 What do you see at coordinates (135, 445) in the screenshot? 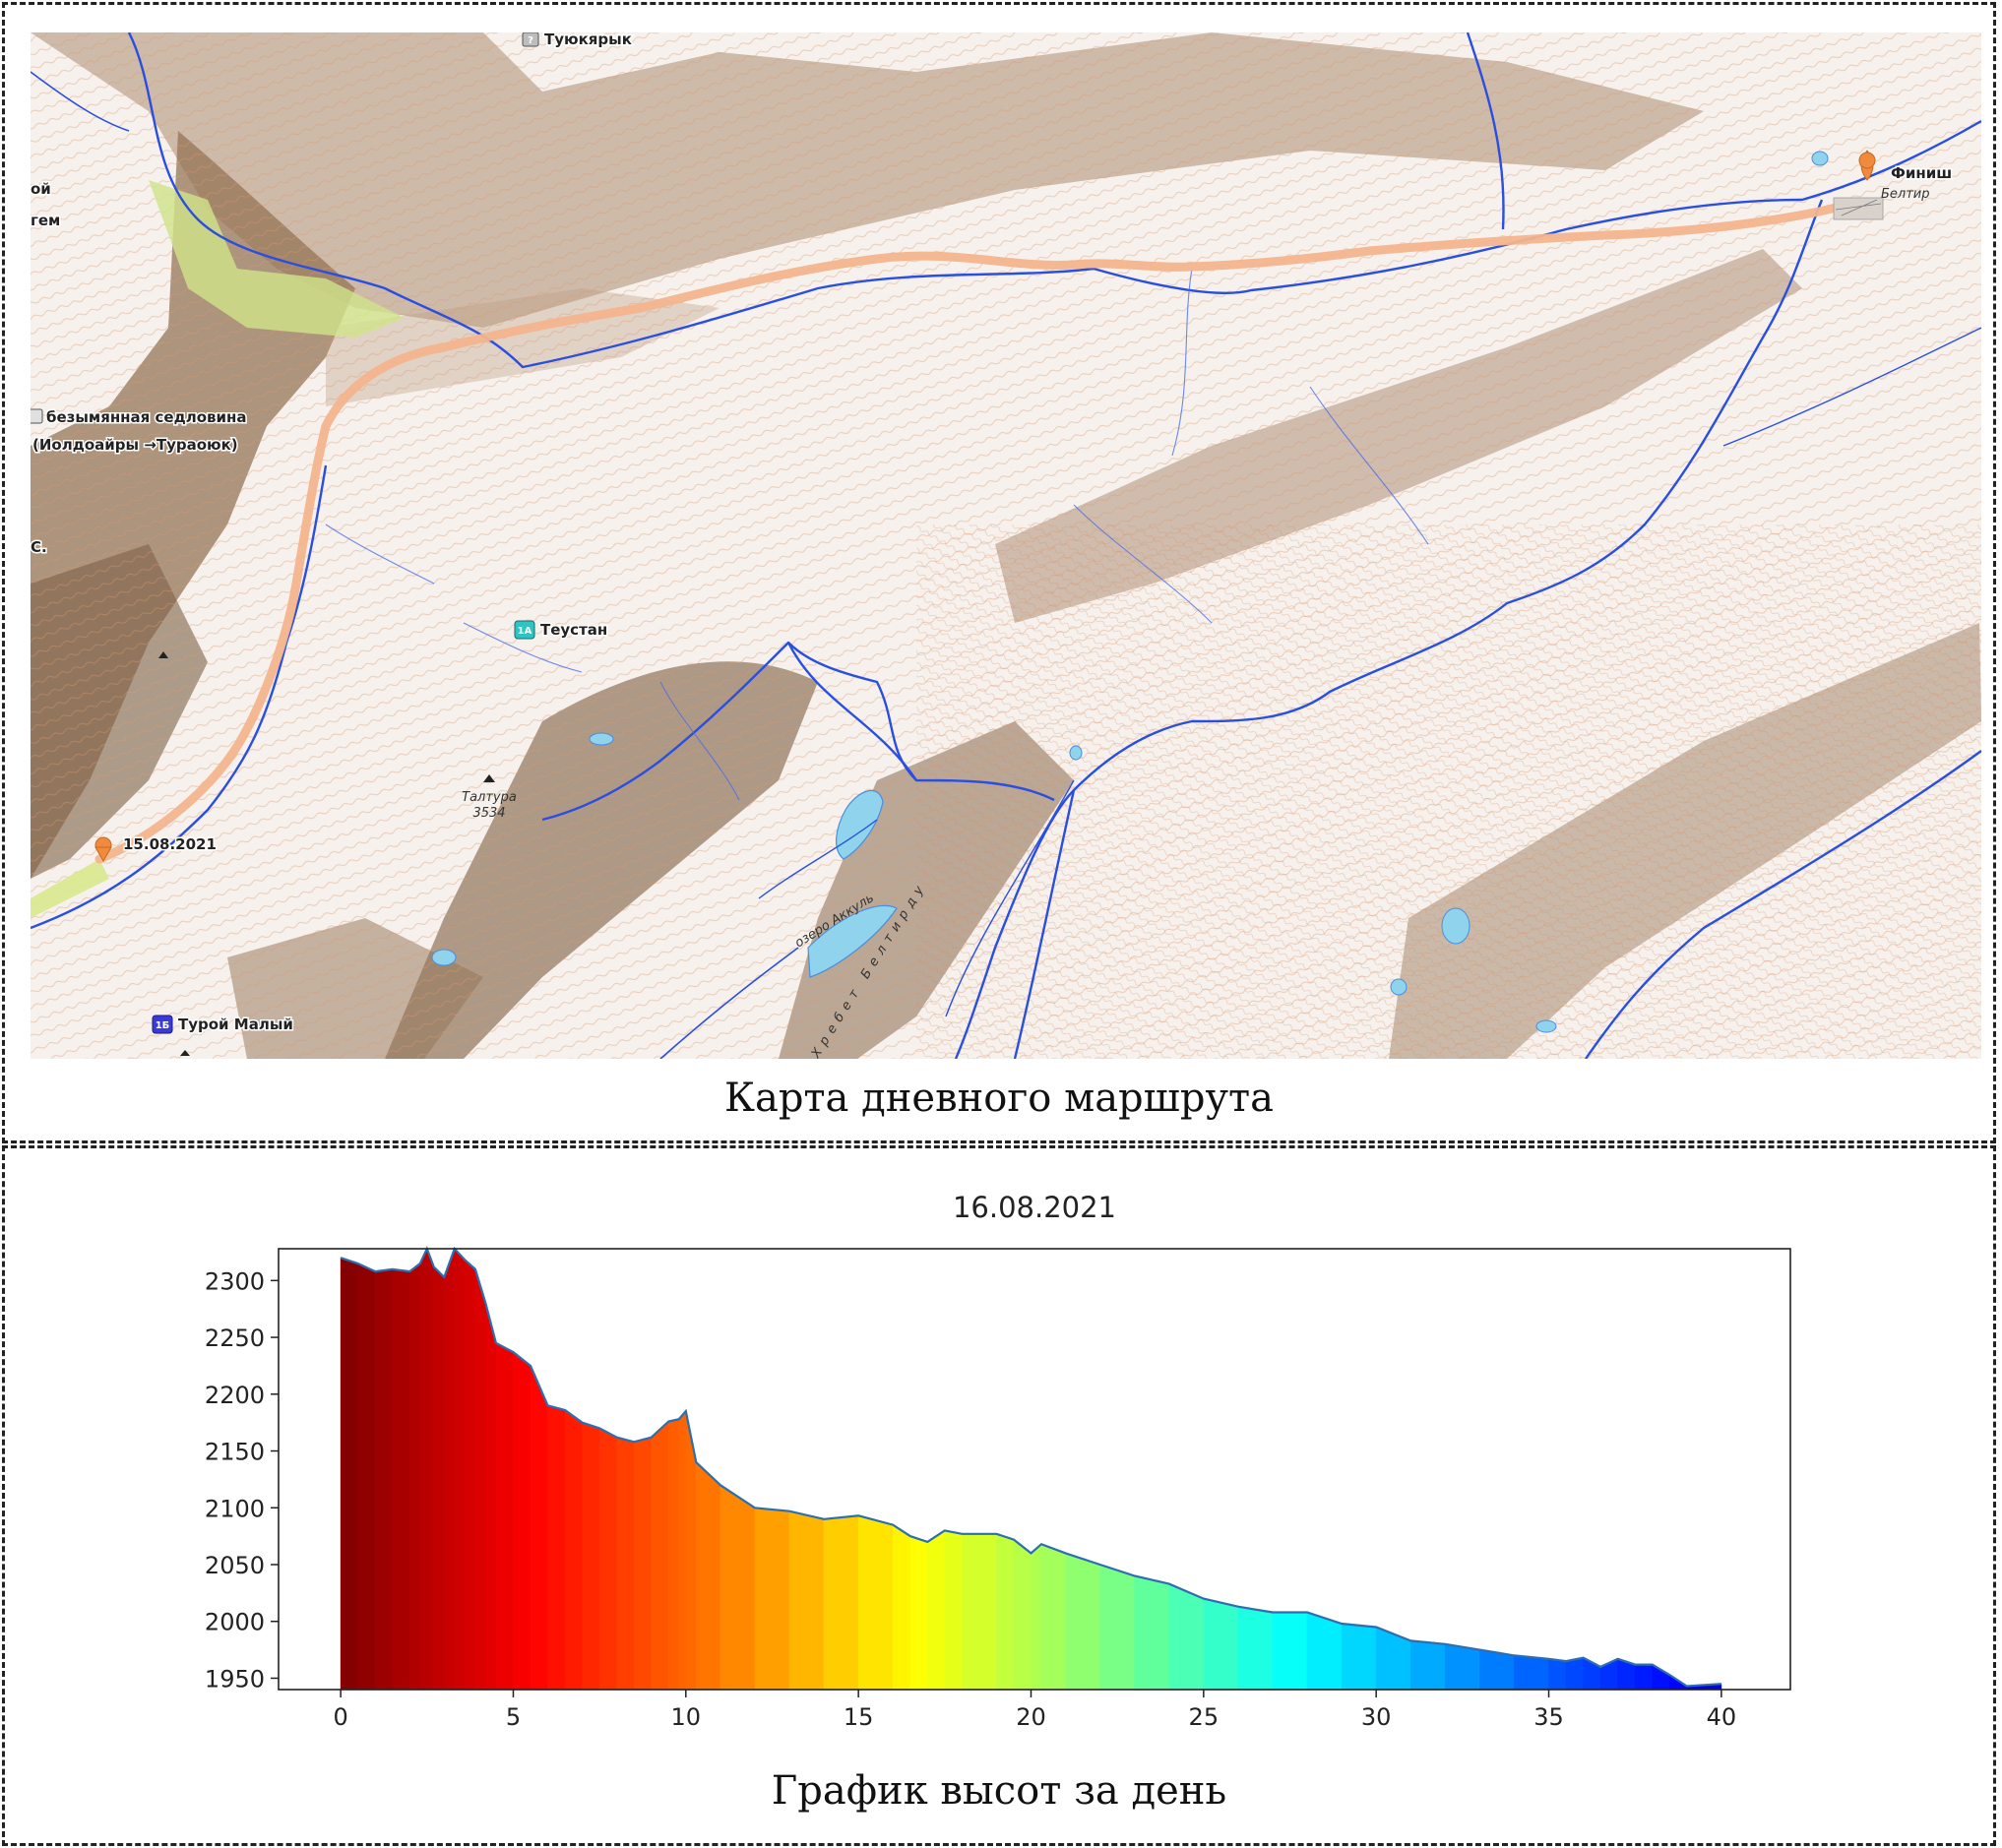
I see `saddle-label-line2: (Иолдоайры →Тураоюк)` at bounding box center [135, 445].